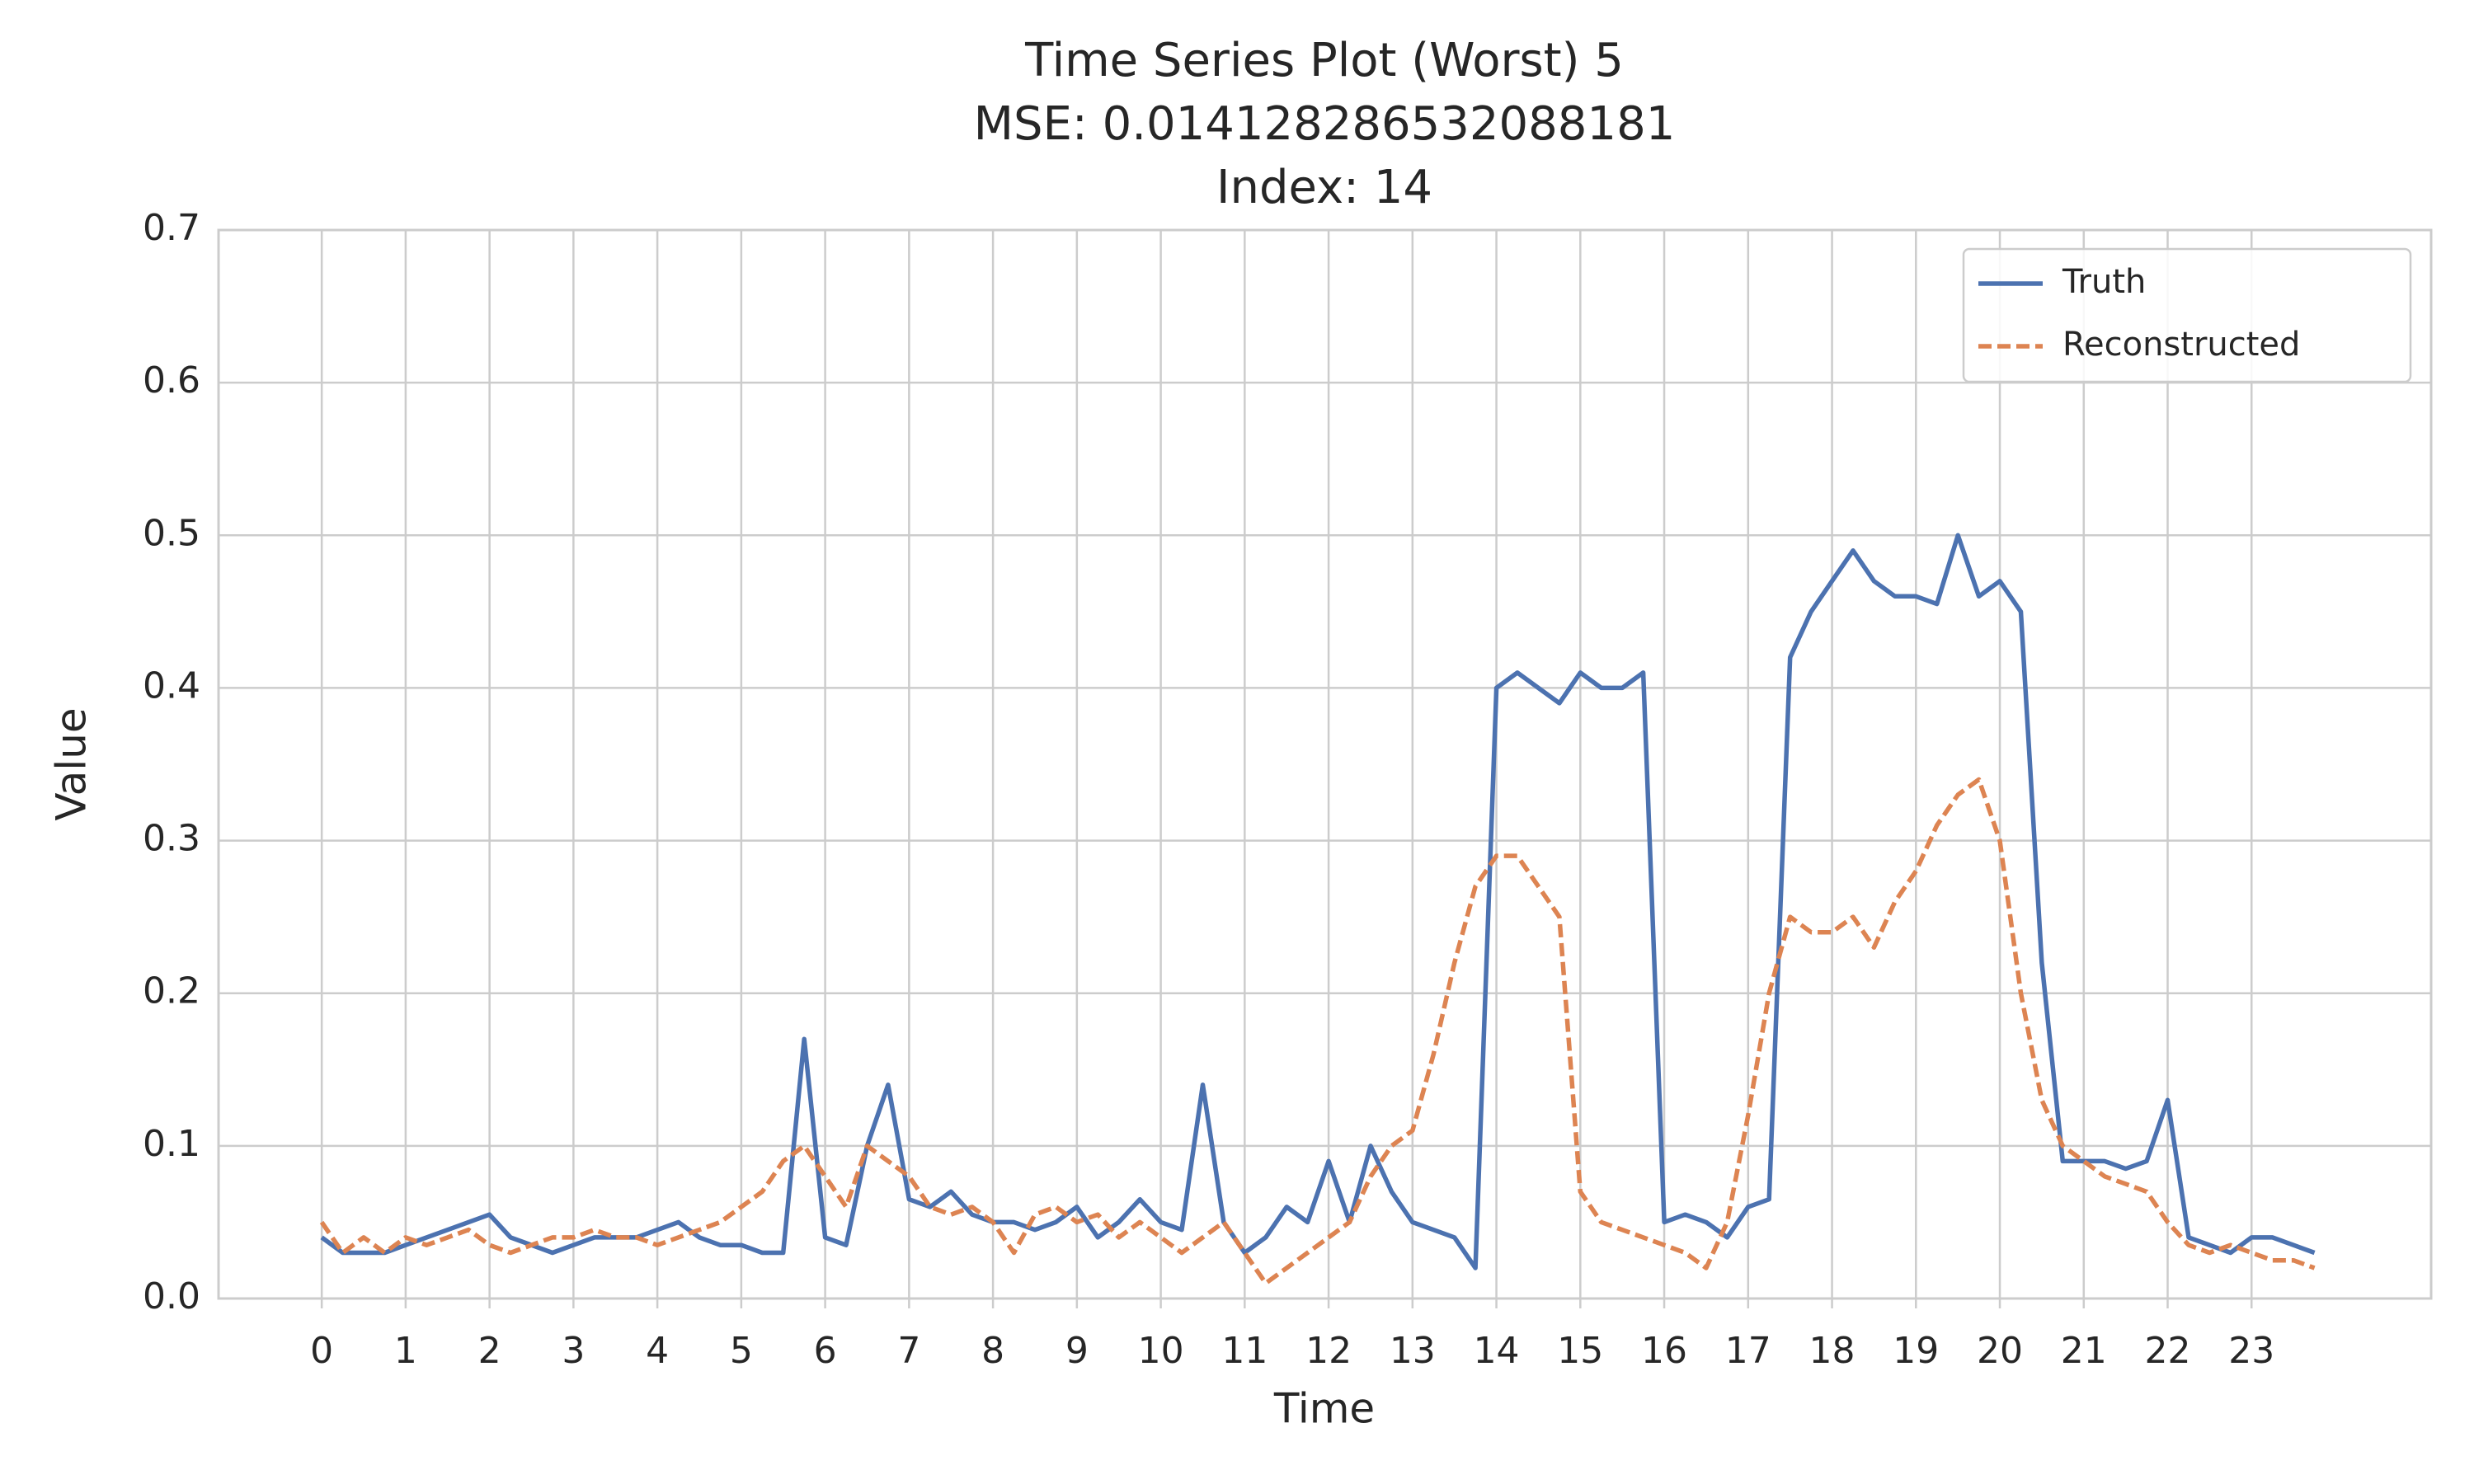 The image size is (2474, 1484). I want to click on chart-subtitle: MSE: 0.014128286532088181, so click(1325, 124).